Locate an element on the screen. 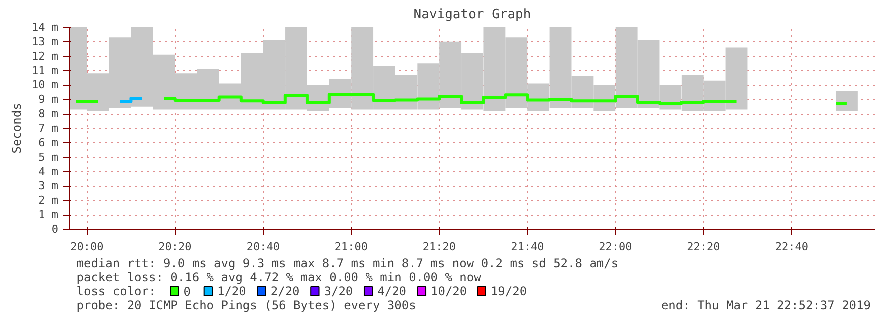 The height and width of the screenshot is (322, 889). bar is located at coordinates (847, 101).